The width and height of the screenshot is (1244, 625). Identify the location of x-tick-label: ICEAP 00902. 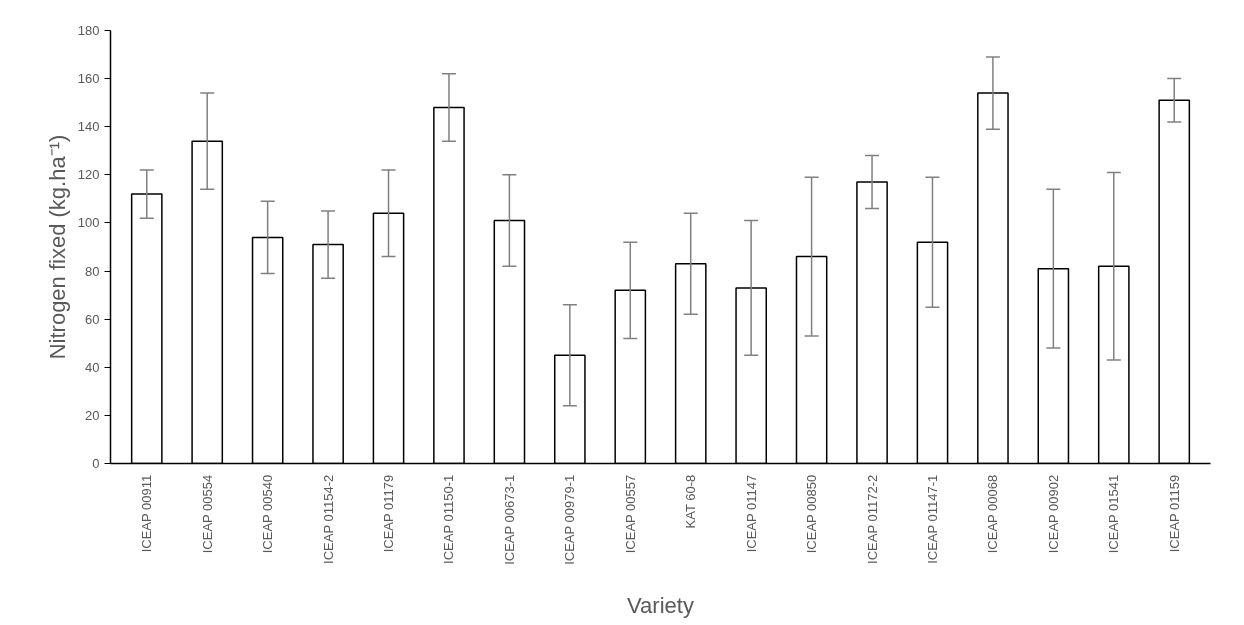
(1053, 514).